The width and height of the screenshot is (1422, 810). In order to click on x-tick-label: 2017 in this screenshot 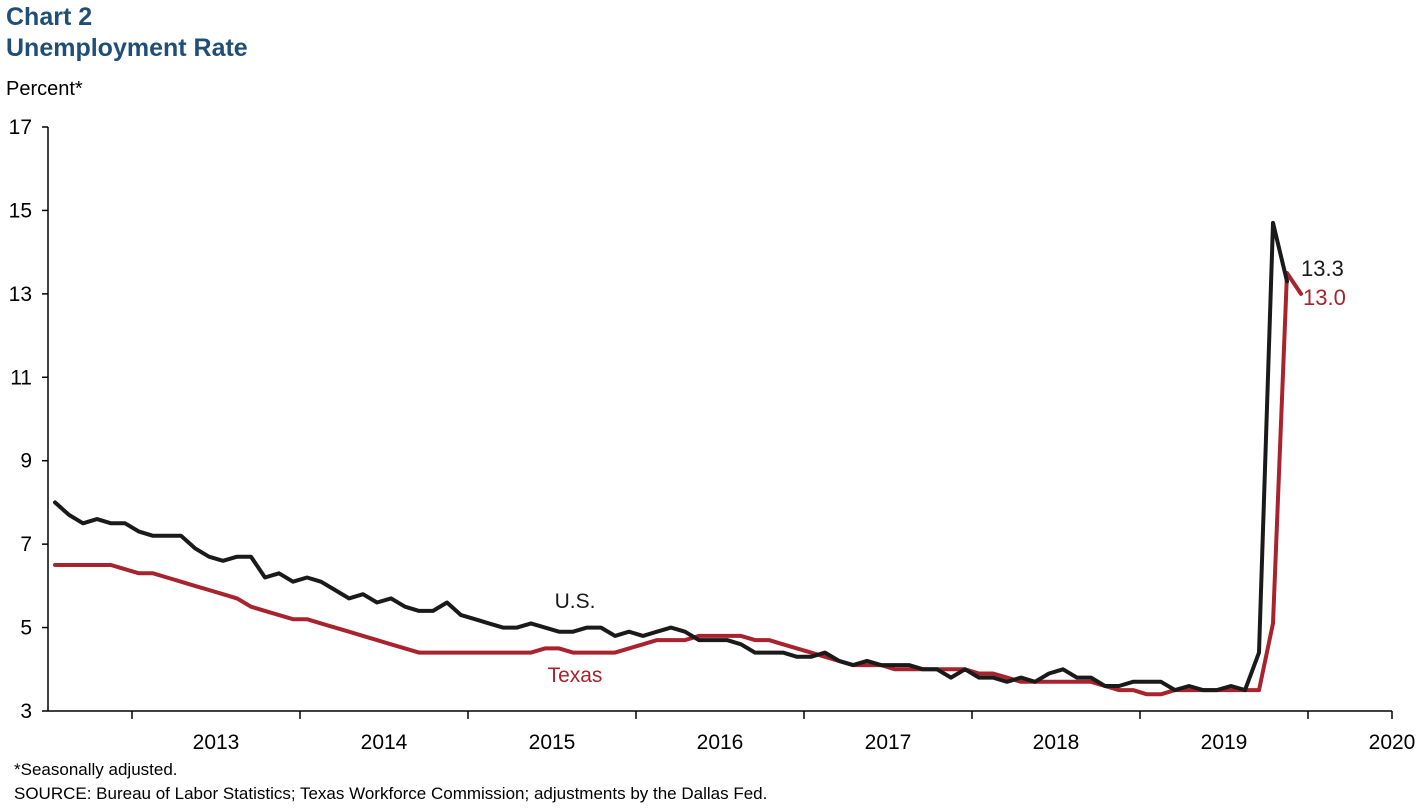, I will do `click(888, 742)`.